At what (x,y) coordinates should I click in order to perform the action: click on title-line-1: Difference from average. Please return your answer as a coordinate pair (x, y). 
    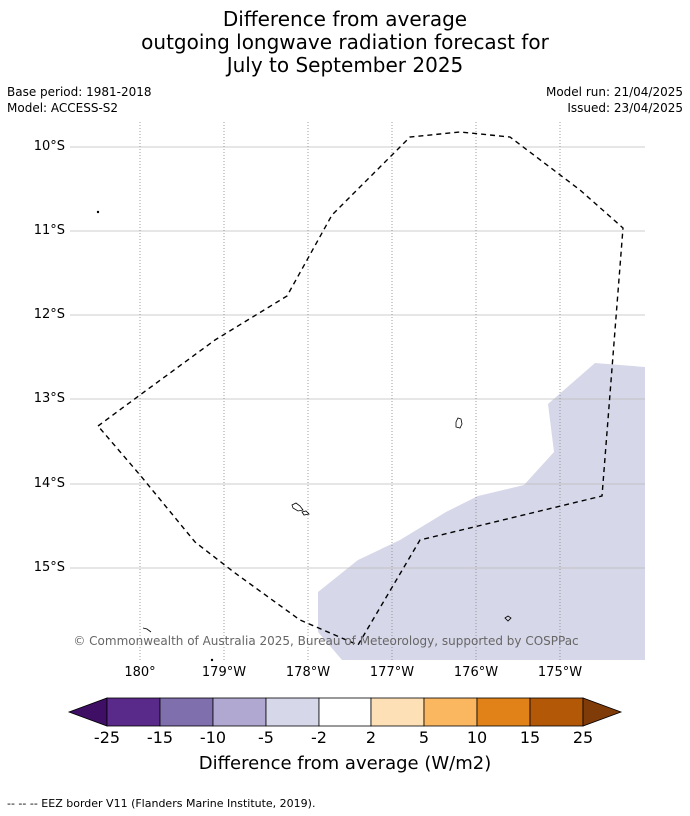
    Looking at the image, I should click on (345, 19).